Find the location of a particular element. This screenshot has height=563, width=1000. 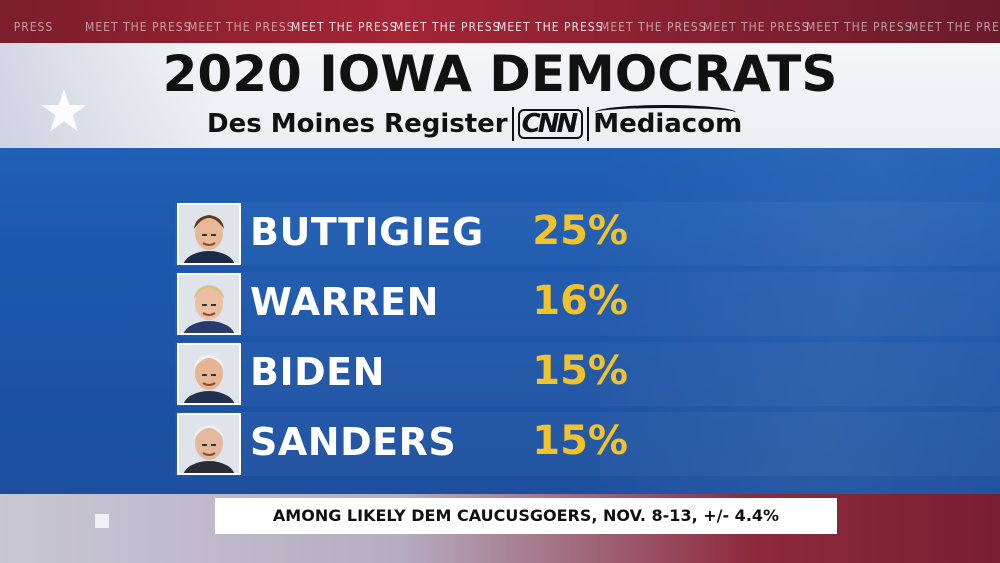

sponsor-cnn-logo: CNN is located at coordinates (550, 124).